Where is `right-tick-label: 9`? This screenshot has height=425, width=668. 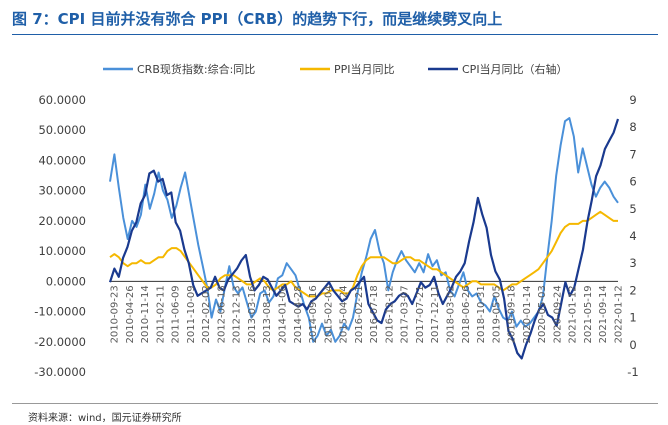 right-tick-label: 9 is located at coordinates (632, 100).